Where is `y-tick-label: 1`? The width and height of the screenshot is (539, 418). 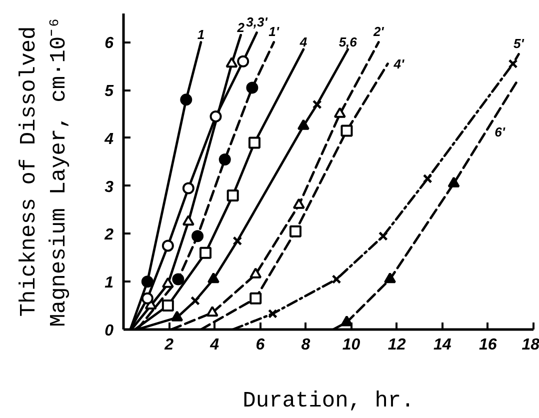 y-tick-label: 1 is located at coordinates (109, 283).